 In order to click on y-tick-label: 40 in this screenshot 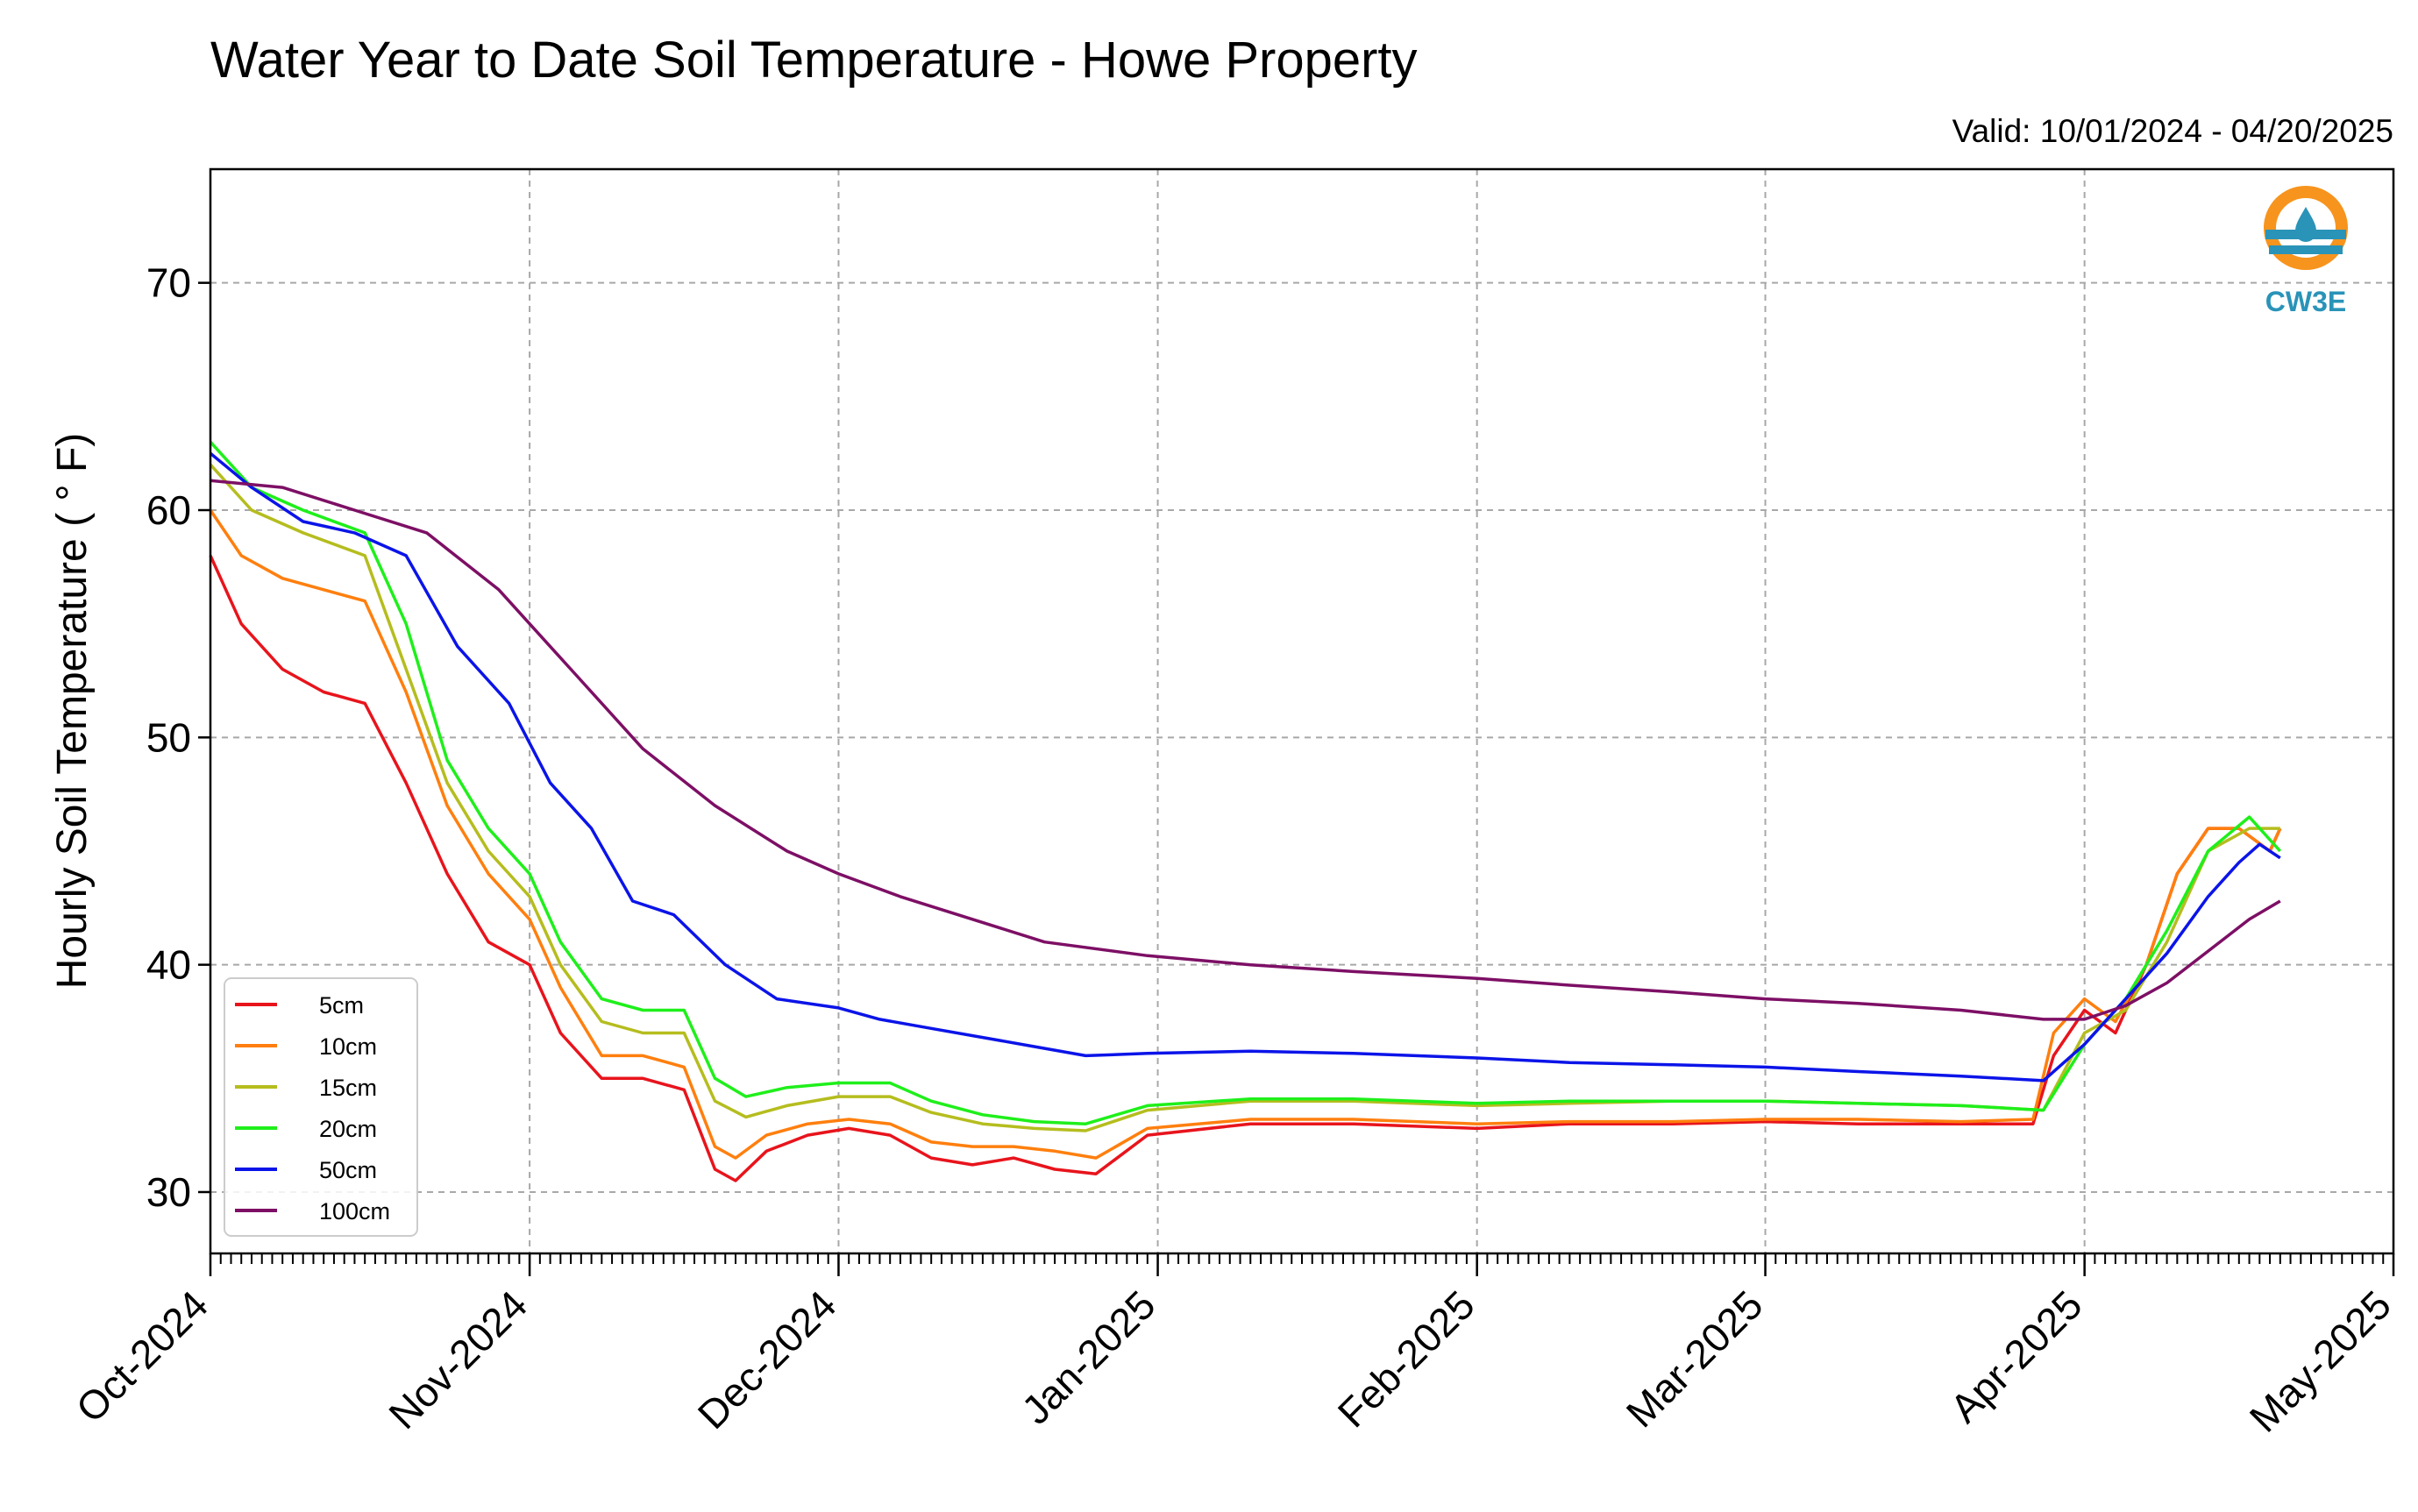, I will do `click(168, 965)`.